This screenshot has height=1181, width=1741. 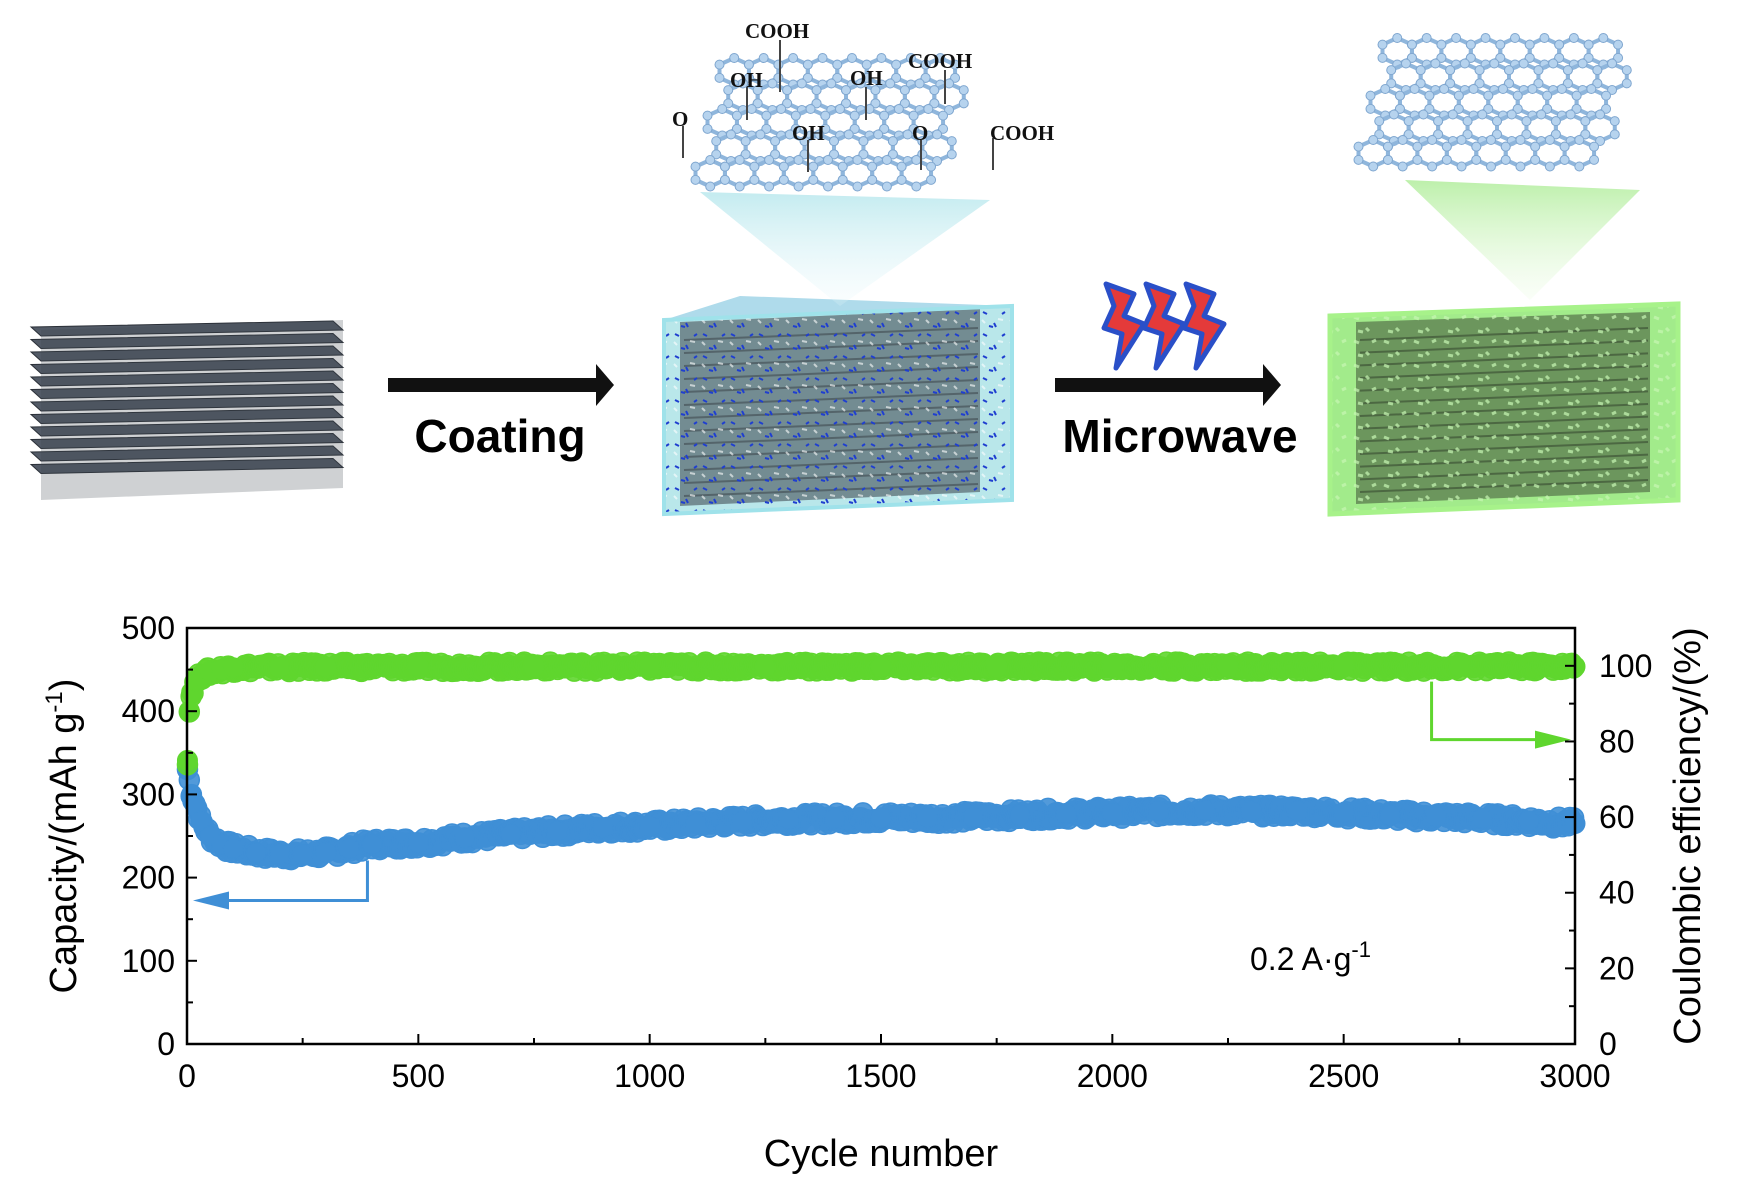 I want to click on lightning-bolt-icon, so click(x=1164, y=326).